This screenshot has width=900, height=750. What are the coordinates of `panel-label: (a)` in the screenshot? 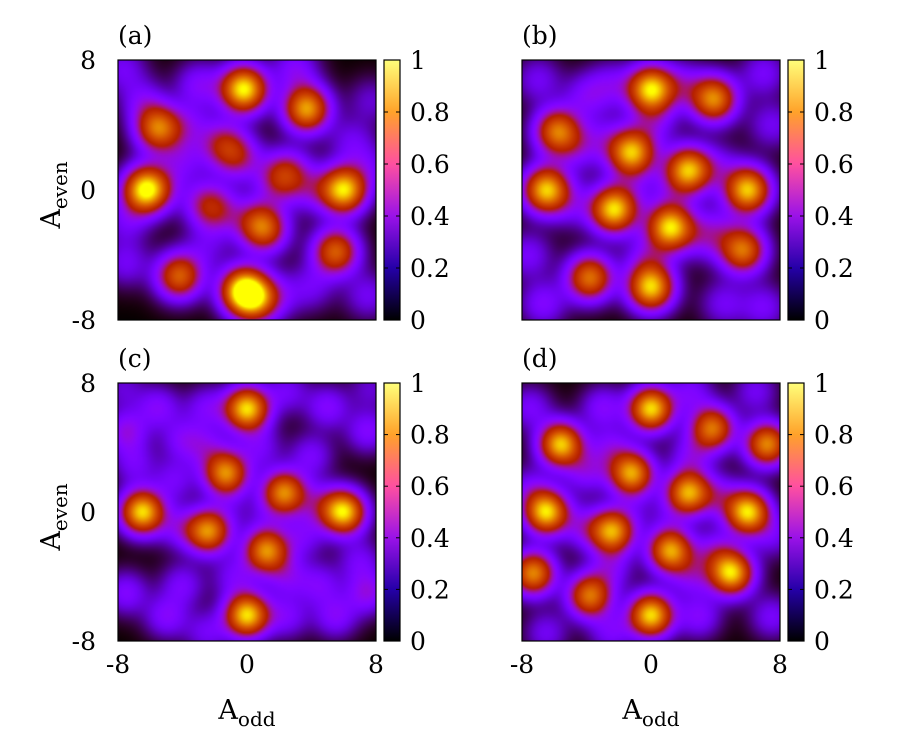 It's located at (135, 35).